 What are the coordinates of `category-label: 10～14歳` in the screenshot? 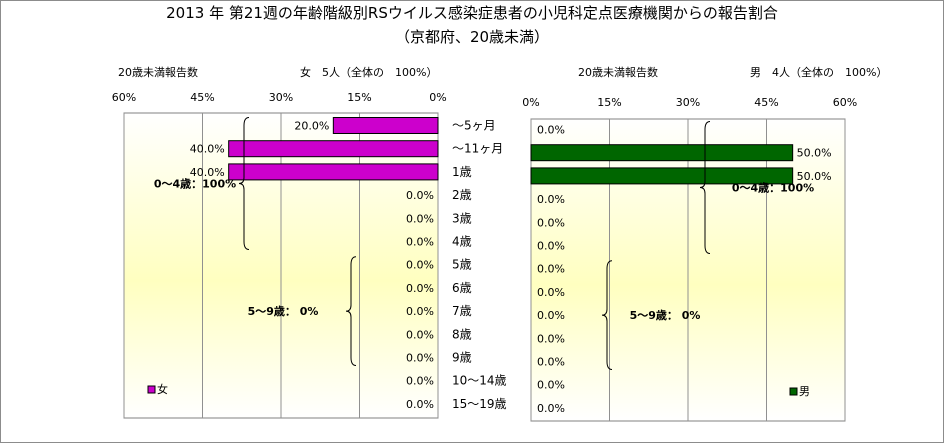 It's located at (479, 381).